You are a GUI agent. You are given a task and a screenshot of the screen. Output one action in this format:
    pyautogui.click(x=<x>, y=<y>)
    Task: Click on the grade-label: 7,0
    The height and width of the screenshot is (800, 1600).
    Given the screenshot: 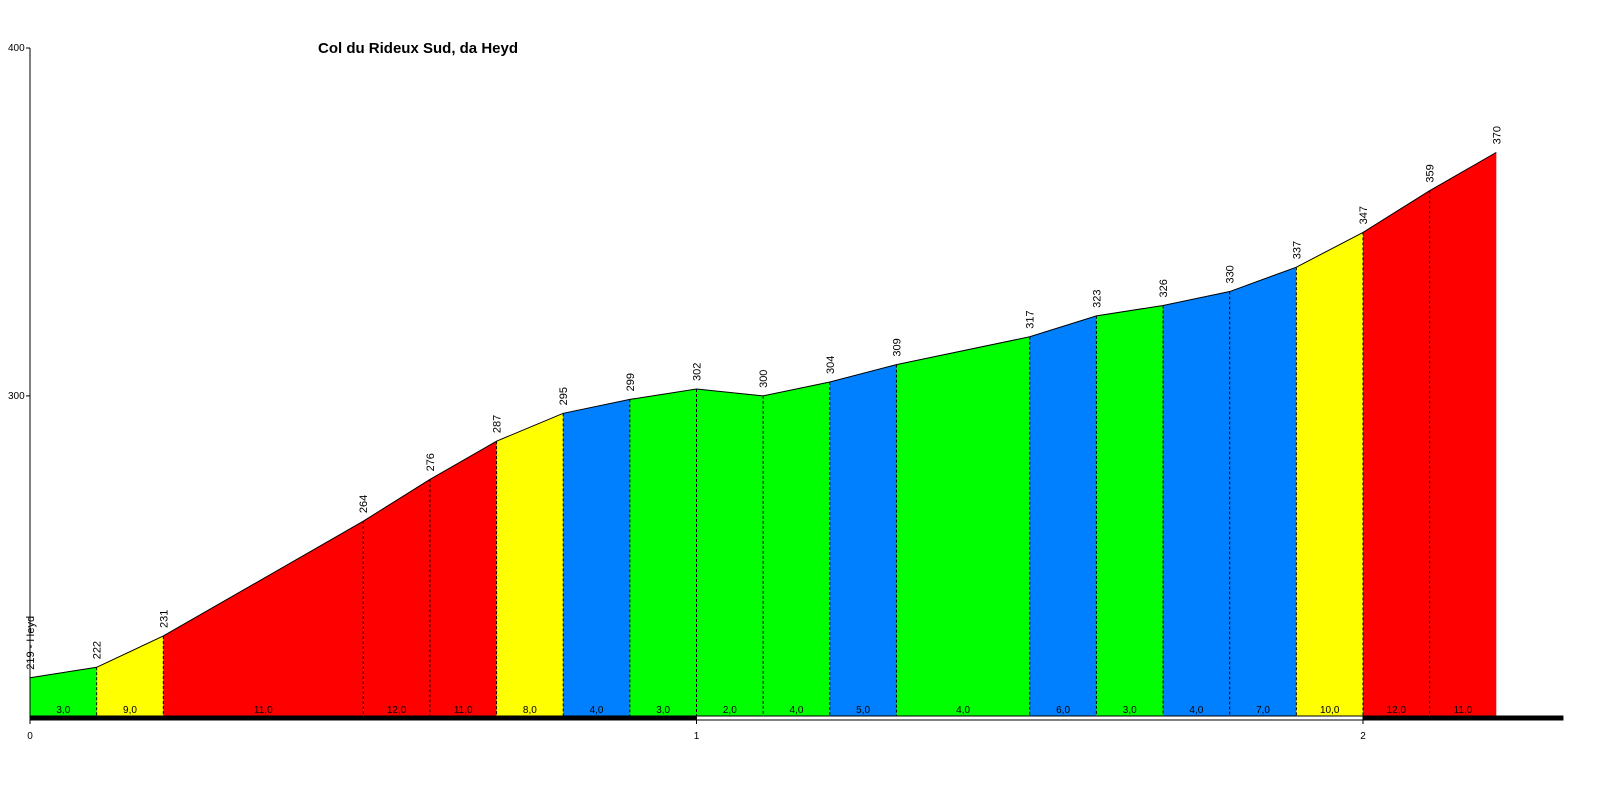 What is the action you would take?
    pyautogui.click(x=1263, y=710)
    